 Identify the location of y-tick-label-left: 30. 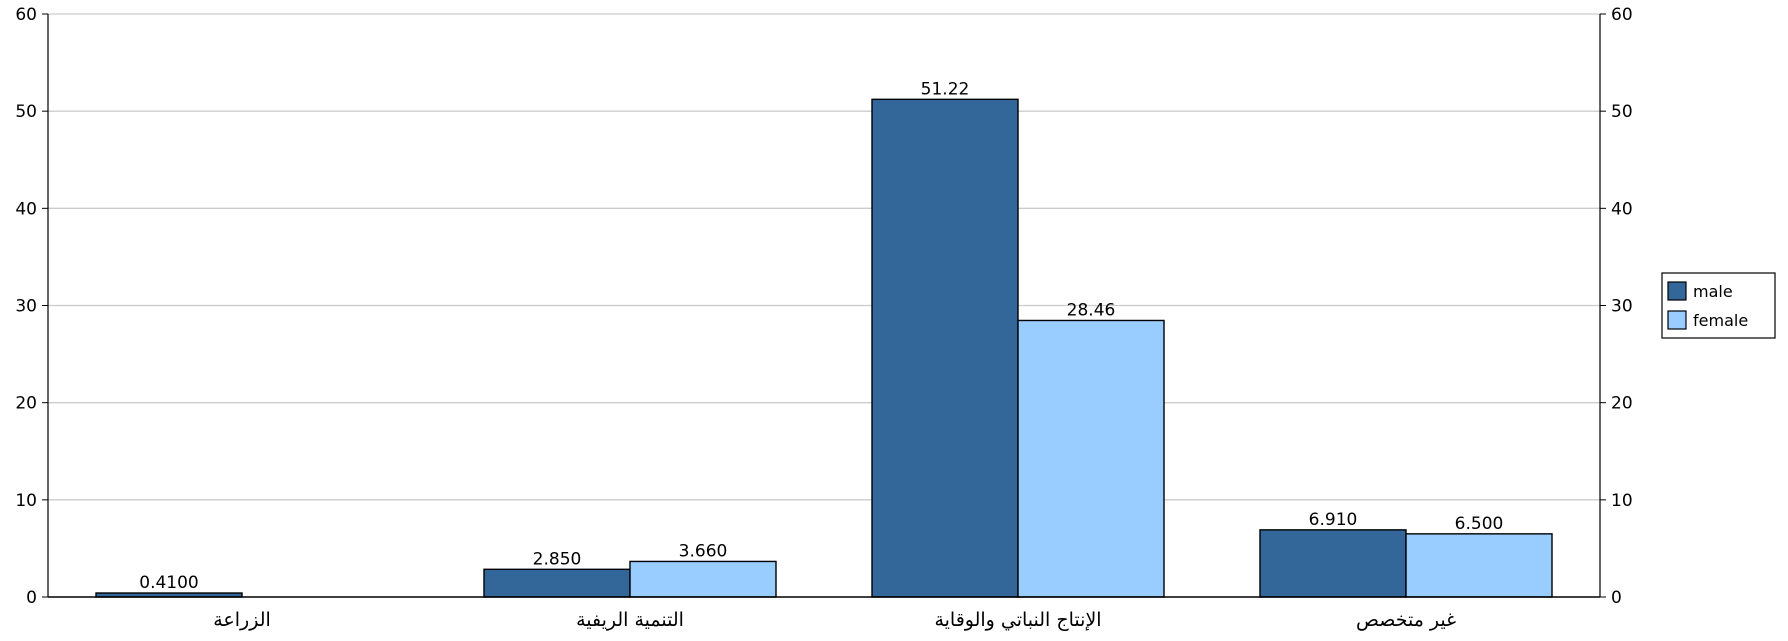
(26, 307).